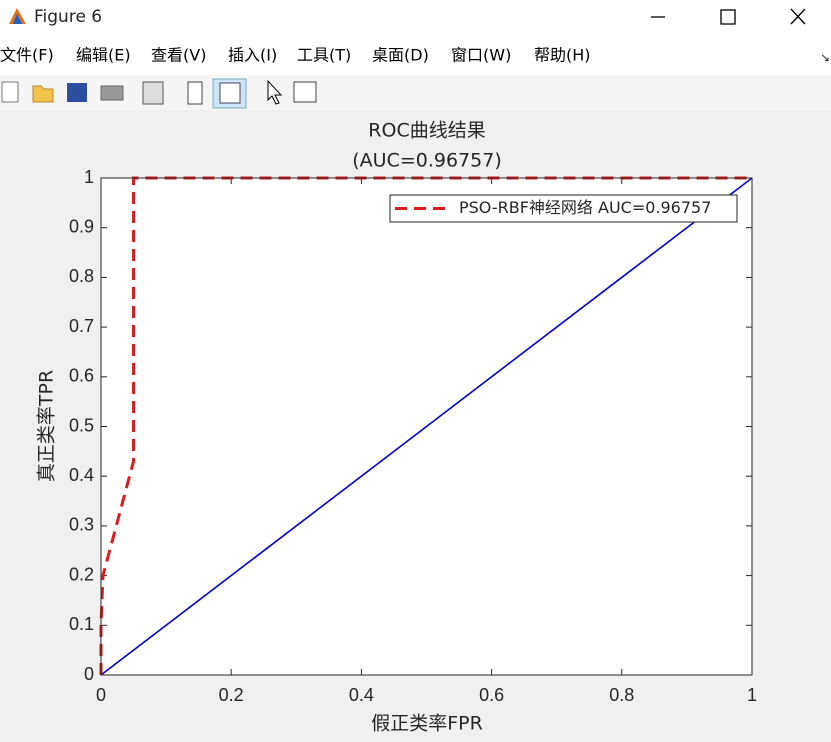 The image size is (831, 742). I want to click on y-tick-label: 0, so click(89, 674).